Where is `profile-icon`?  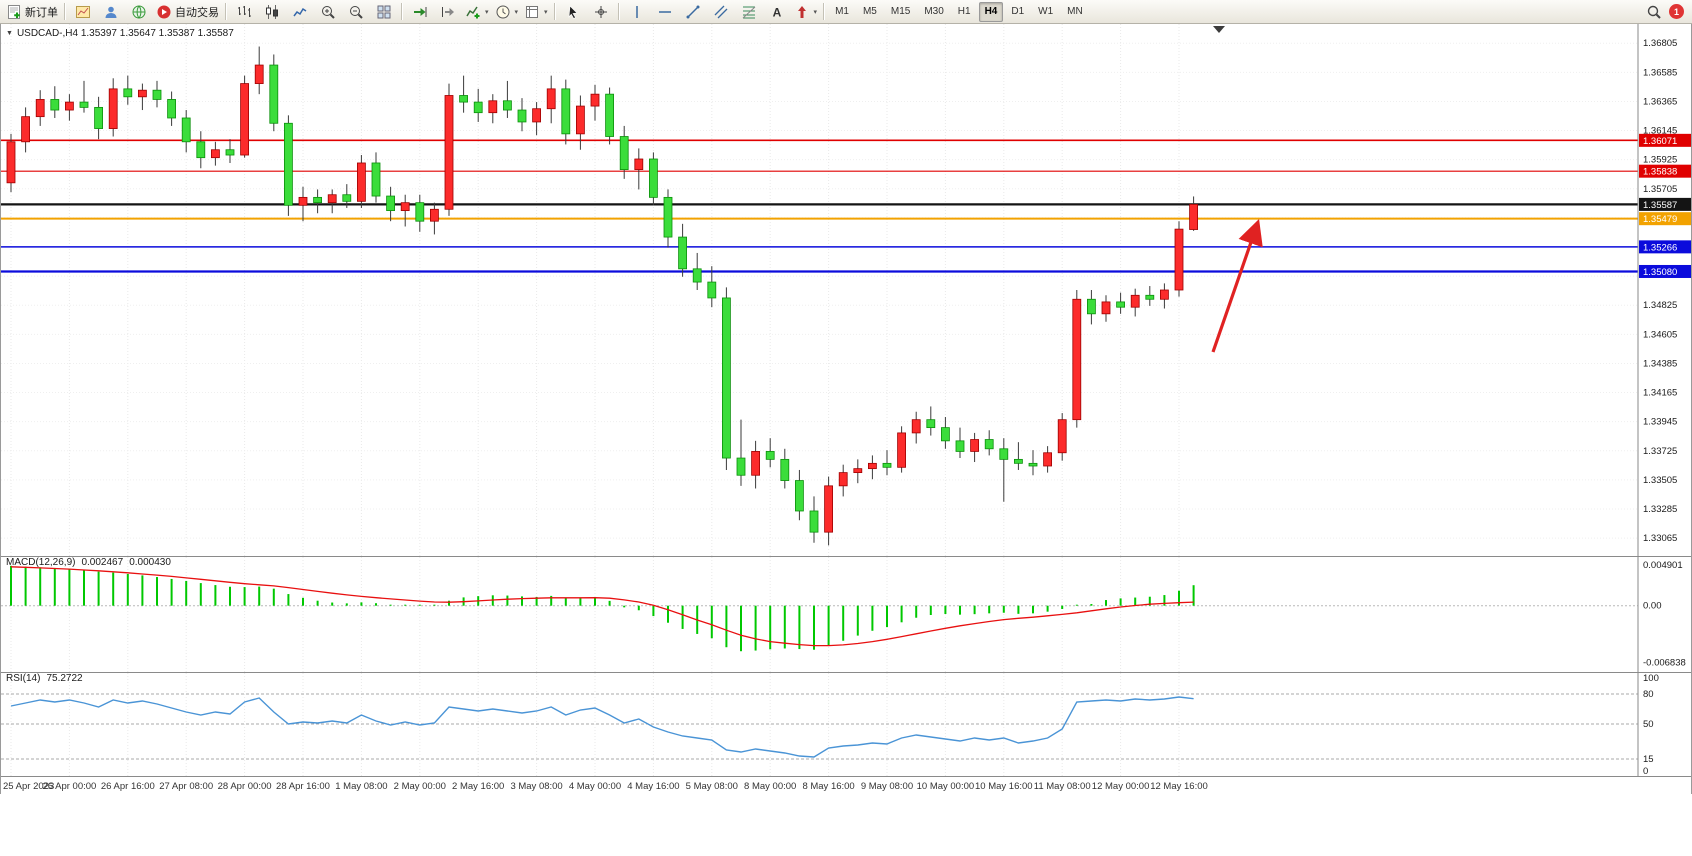
profile-icon is located at coordinates (111, 12).